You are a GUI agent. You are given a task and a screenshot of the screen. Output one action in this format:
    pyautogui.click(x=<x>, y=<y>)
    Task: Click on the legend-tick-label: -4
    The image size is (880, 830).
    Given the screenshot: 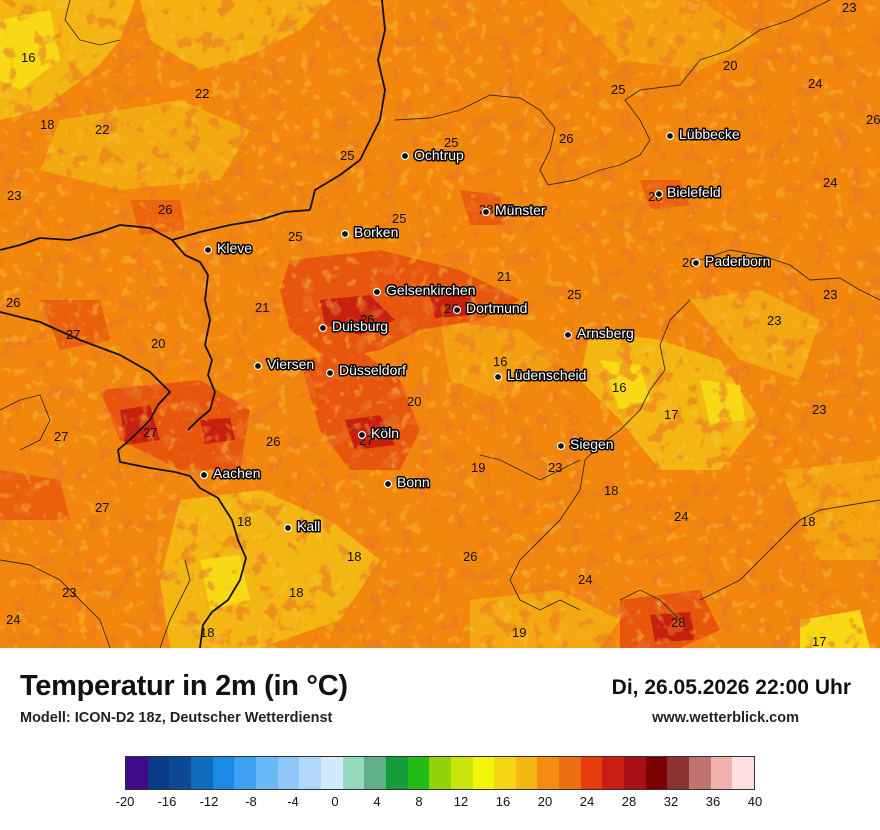 What is the action you would take?
    pyautogui.click(x=293, y=801)
    